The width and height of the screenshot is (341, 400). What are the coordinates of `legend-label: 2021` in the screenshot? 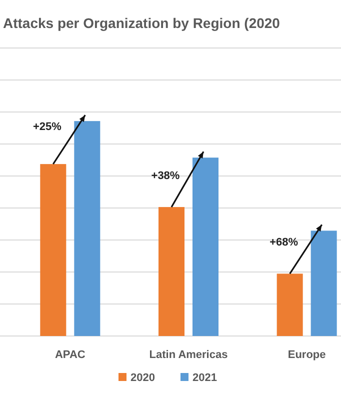 It's located at (204, 378).